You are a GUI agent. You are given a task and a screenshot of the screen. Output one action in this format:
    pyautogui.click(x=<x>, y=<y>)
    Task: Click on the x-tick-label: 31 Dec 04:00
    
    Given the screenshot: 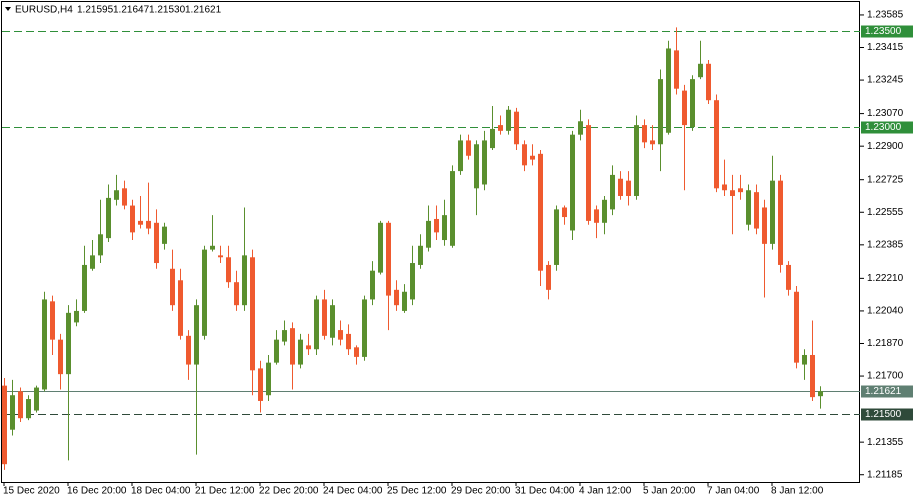 What is the action you would take?
    pyautogui.click(x=545, y=491)
    